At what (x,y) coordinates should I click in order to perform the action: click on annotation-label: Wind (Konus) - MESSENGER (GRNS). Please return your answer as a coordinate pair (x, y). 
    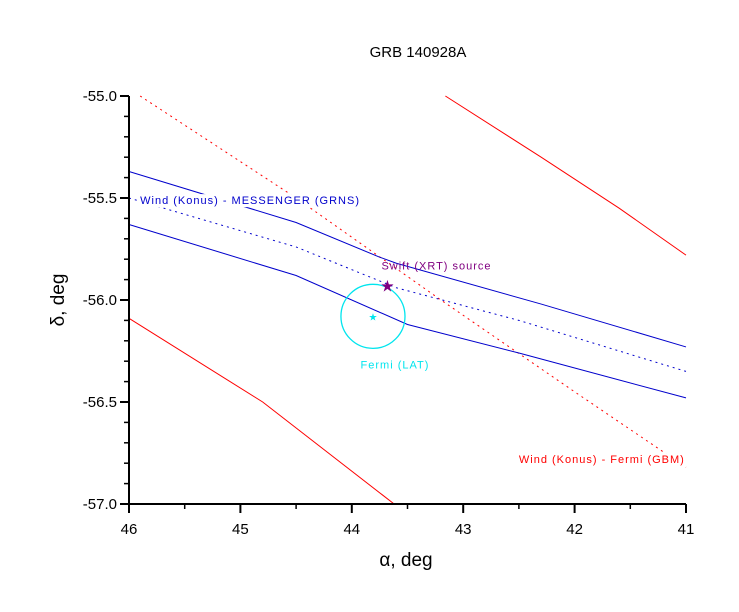
    Looking at the image, I should click on (250, 201).